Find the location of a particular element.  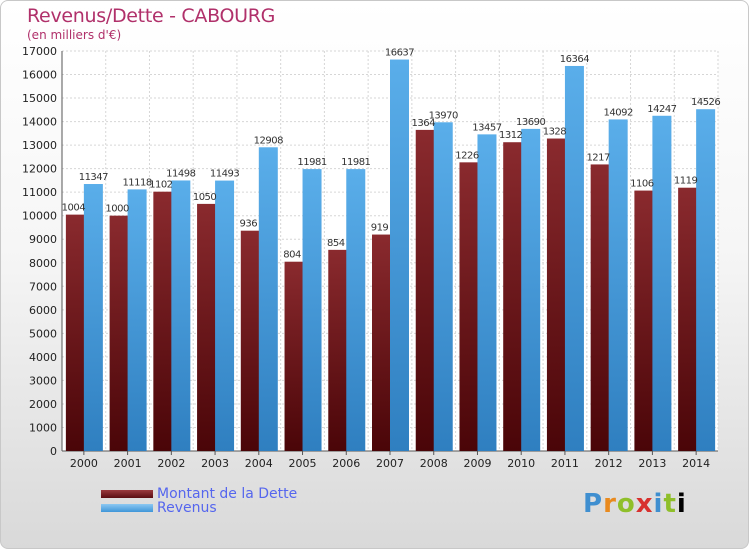

x-tick-label: 2012 is located at coordinates (609, 463).